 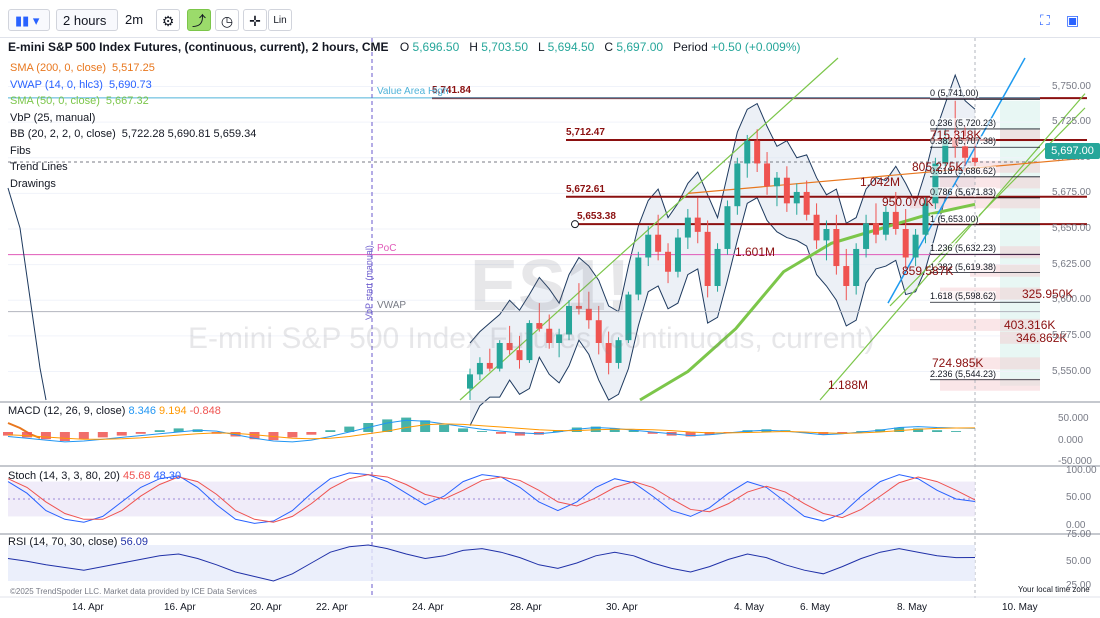 I want to click on trend-line-short, so click(x=987, y=207).